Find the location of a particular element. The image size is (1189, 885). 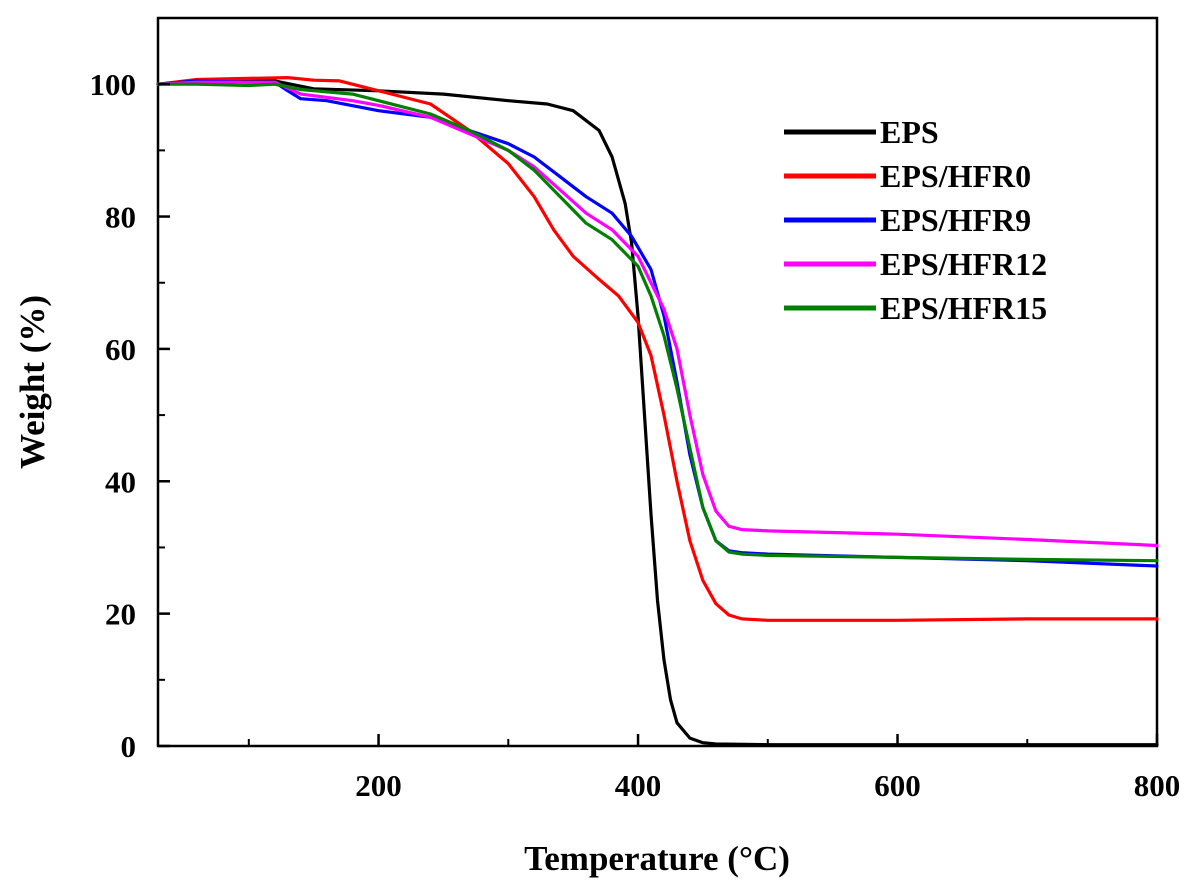

y-axis-ticks: 0 20 40 60 80 100 is located at coordinates (130, 415).